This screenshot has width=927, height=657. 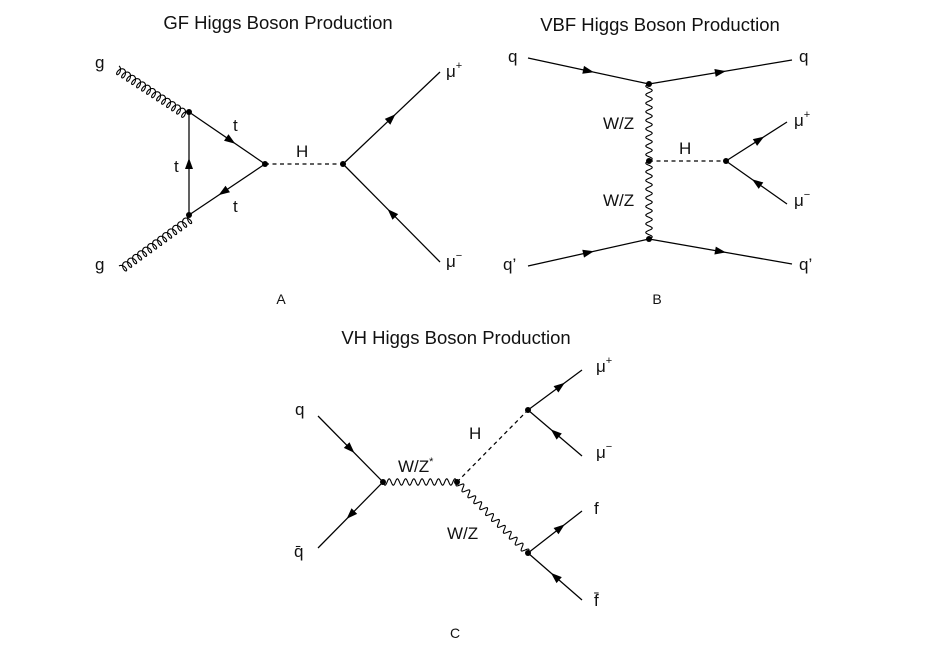 I want to click on quark-out-arrow, so click(x=720, y=73).